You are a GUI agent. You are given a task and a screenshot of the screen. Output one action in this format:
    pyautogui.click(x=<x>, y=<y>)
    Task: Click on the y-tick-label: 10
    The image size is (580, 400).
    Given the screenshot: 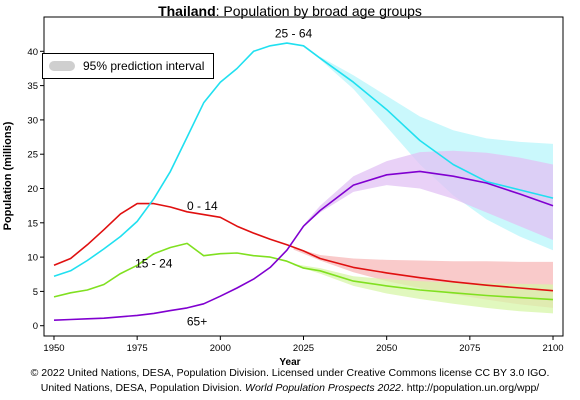 What is the action you would take?
    pyautogui.click(x=32, y=258)
    